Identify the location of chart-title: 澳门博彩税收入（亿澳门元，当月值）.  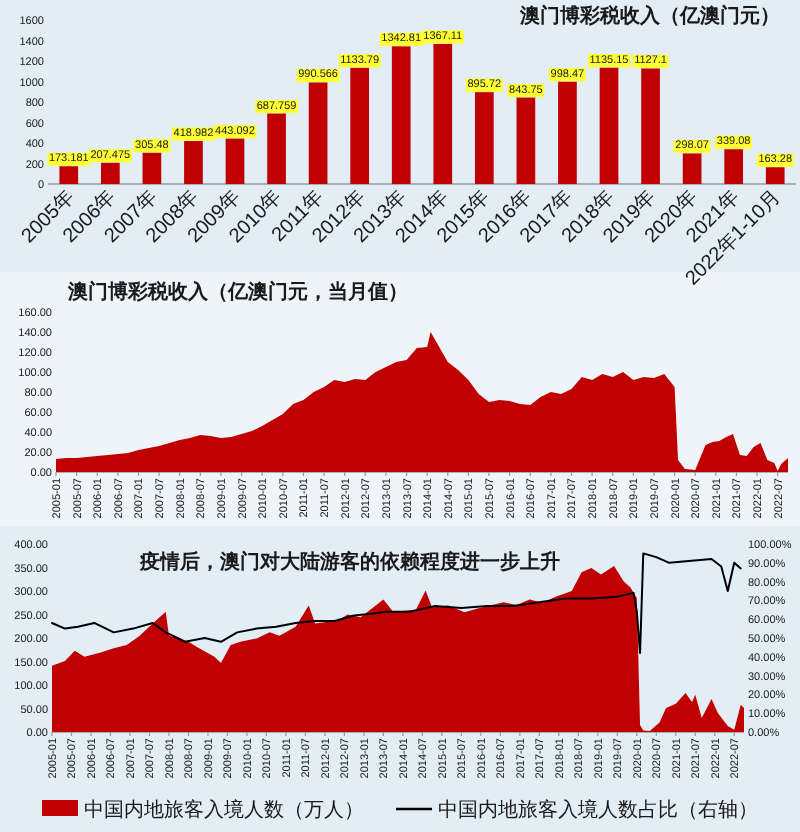
(237, 292).